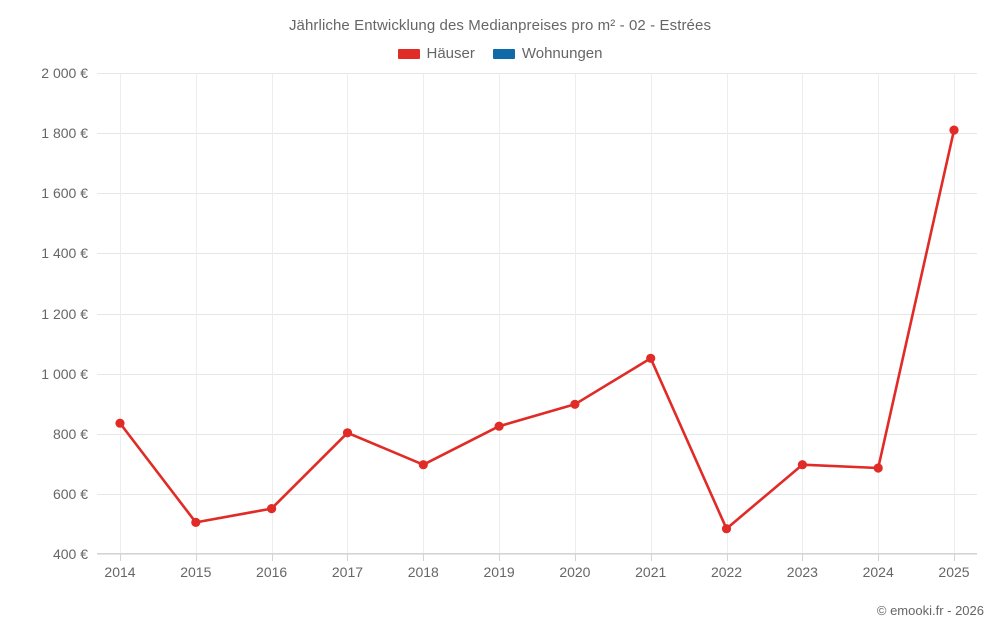 This screenshot has width=1000, height=625. What do you see at coordinates (70, 554) in the screenshot?
I see `y-axis-tick-label: 400 €` at bounding box center [70, 554].